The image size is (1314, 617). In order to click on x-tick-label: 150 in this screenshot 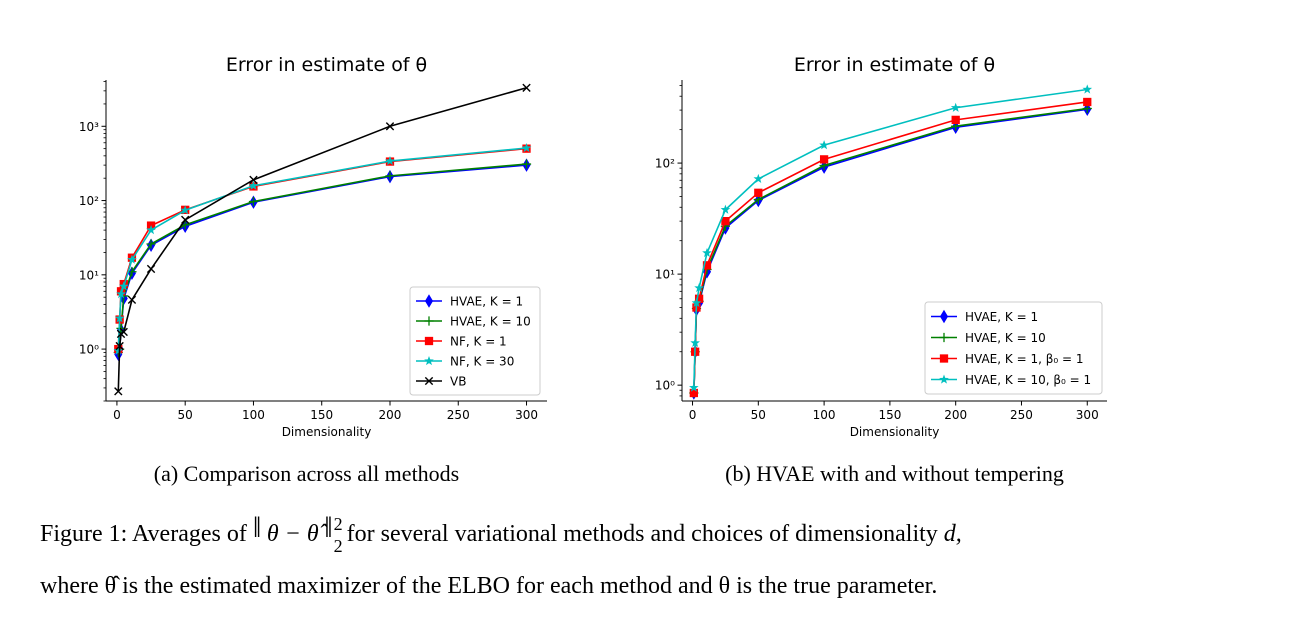, I will do `click(321, 415)`.